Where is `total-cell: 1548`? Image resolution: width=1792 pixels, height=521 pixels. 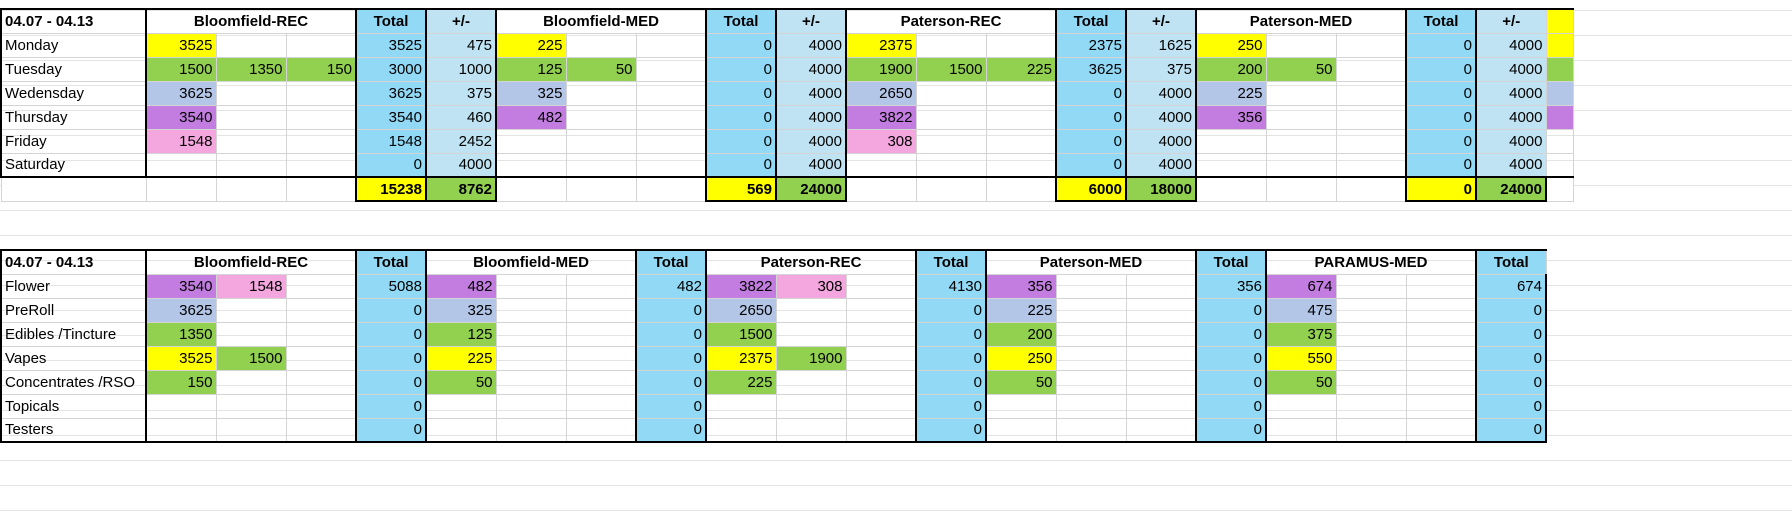 total-cell: 1548 is located at coordinates (391, 141).